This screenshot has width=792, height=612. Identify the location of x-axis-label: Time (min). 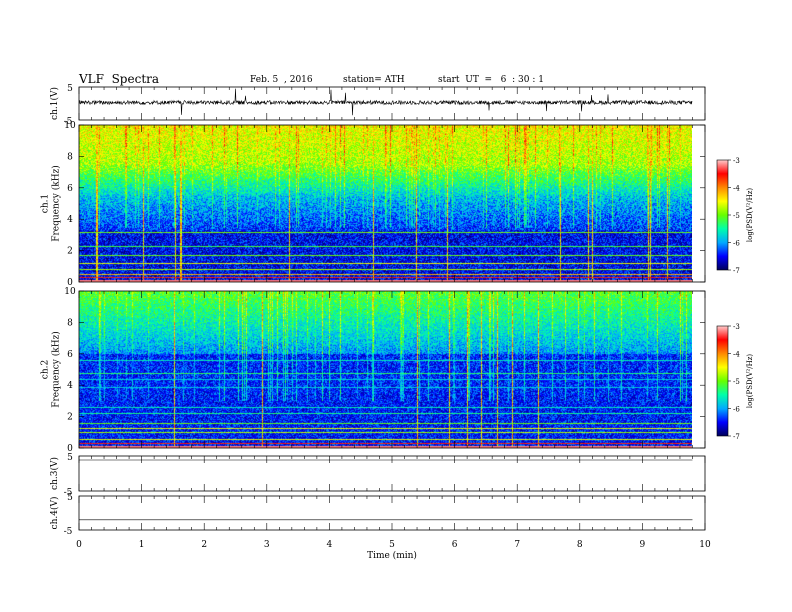
(392, 555).